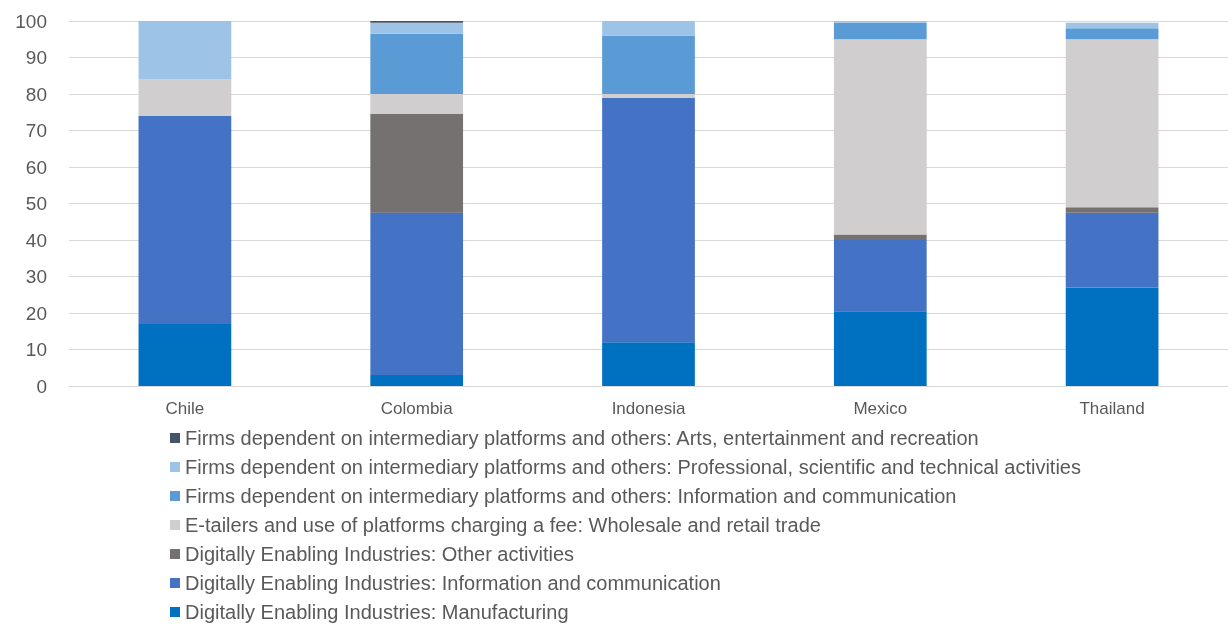  I want to click on x-tick-label: Mexico, so click(880, 408).